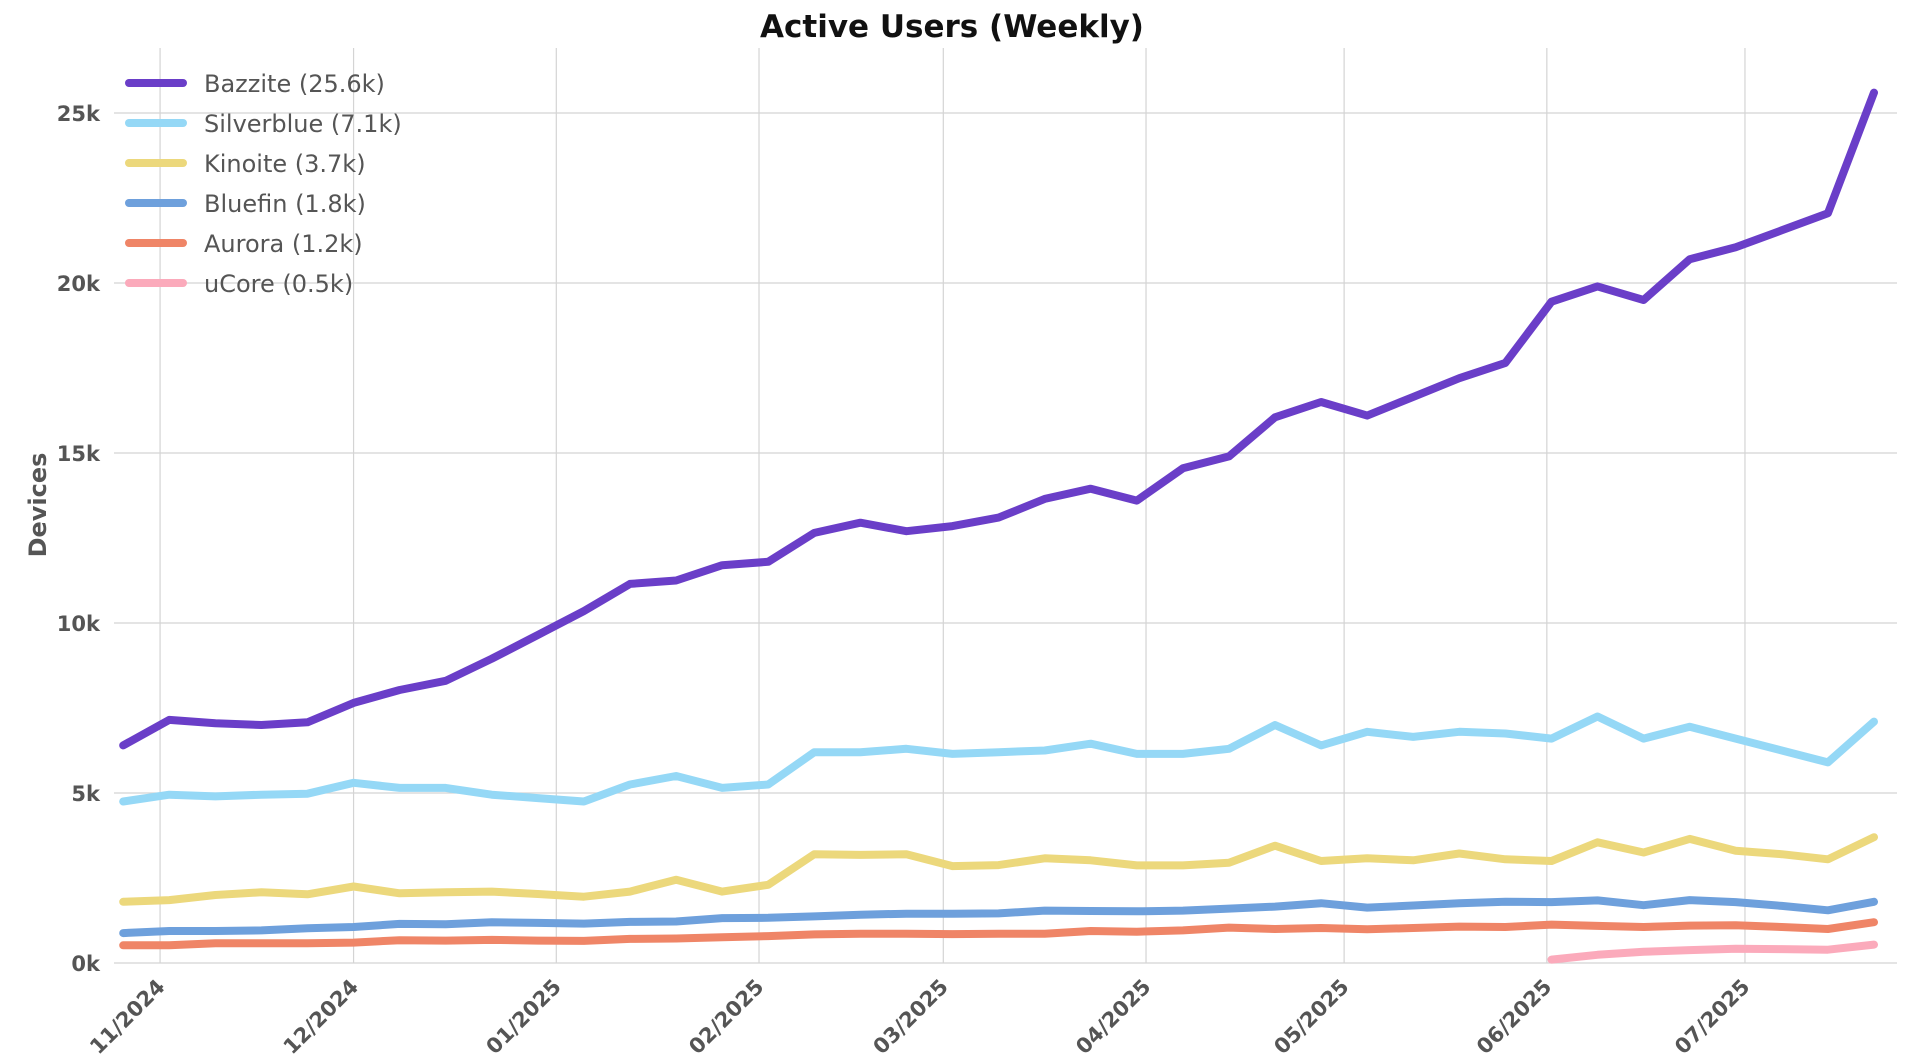 The height and width of the screenshot is (1058, 1906). What do you see at coordinates (1113, 1016) in the screenshot?
I see `x-tick-label: 04/2025` at bounding box center [1113, 1016].